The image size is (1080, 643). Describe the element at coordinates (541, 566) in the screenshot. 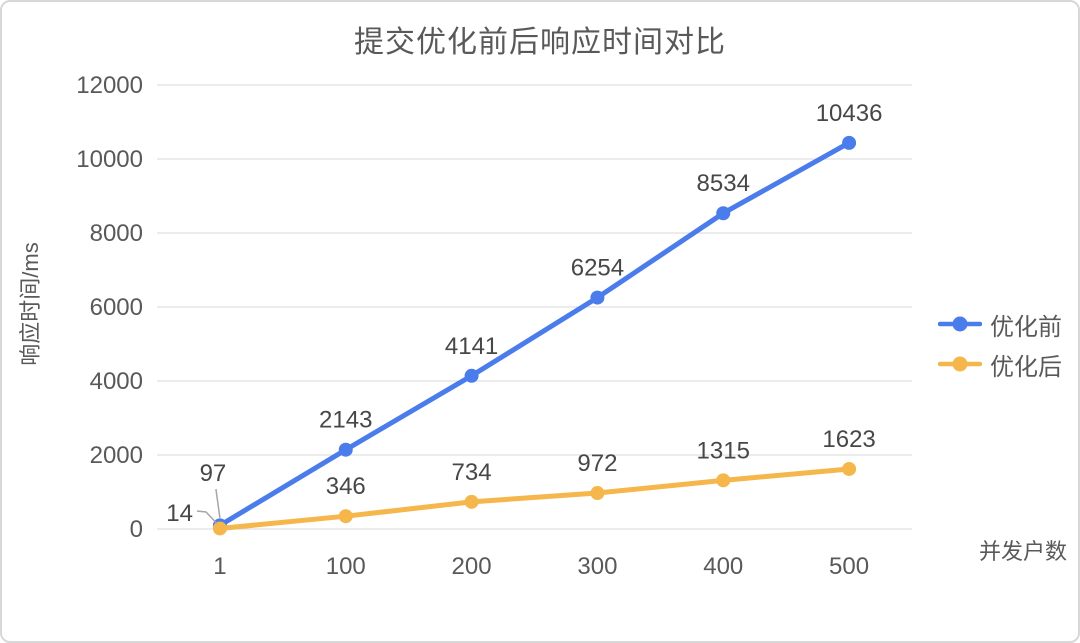

I see `x-axis-tick-labels: 1 100 200 300 400 500` at that location.